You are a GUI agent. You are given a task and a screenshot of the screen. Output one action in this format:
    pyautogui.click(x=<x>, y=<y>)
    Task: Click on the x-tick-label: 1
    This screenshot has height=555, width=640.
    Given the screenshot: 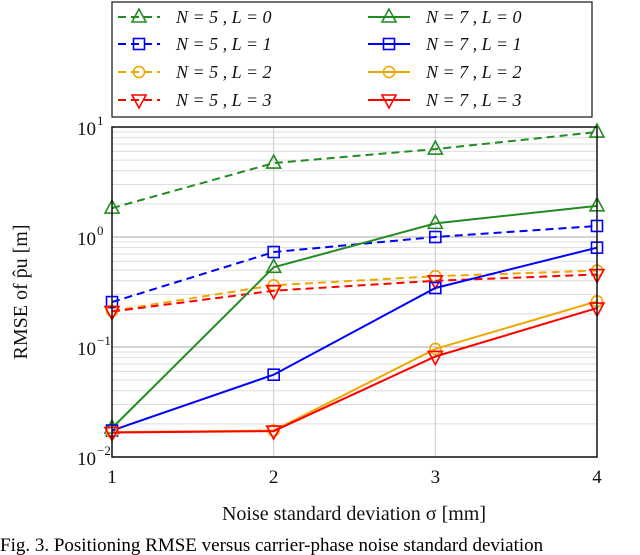 What is the action you would take?
    pyautogui.click(x=112, y=477)
    